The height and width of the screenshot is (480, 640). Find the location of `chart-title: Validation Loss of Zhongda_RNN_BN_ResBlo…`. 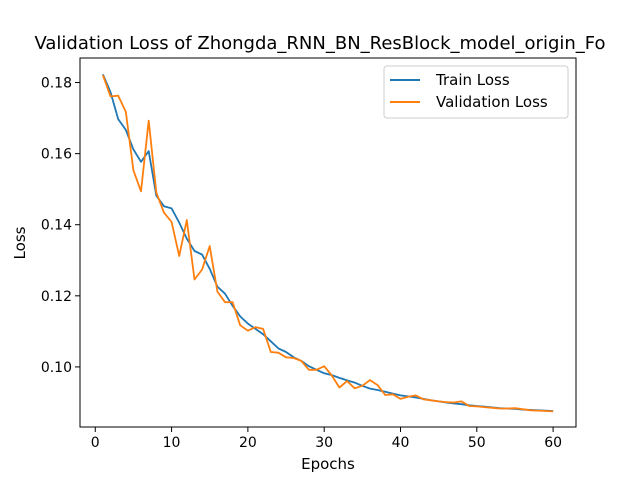

chart-title: Validation Loss of Zhongda_RNN_BN_ResBlo… is located at coordinates (319, 43).